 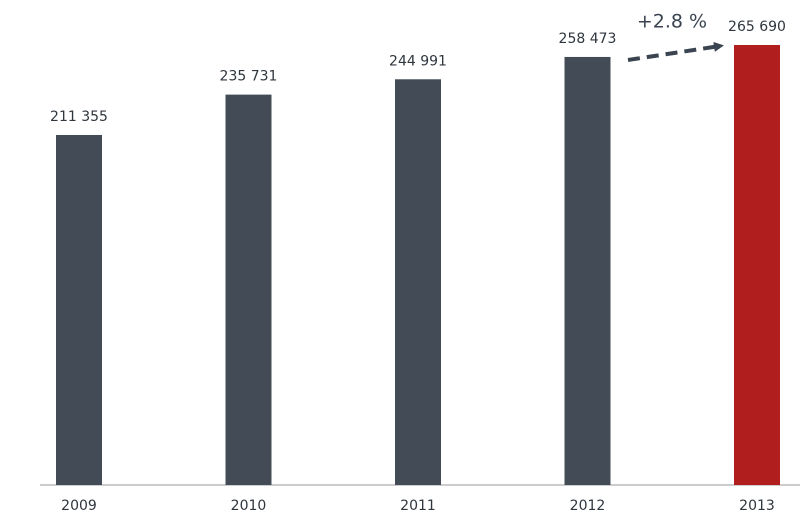 What do you see at coordinates (79, 117) in the screenshot?
I see `value-label: 211 355` at bounding box center [79, 117].